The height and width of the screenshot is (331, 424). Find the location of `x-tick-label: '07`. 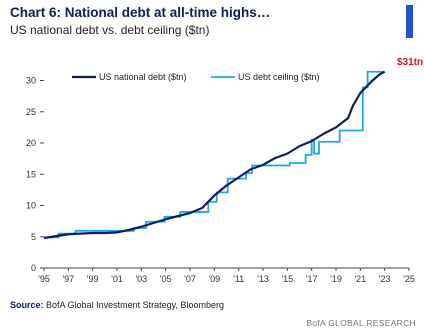

x-tick-label: '07 is located at coordinates (190, 279).